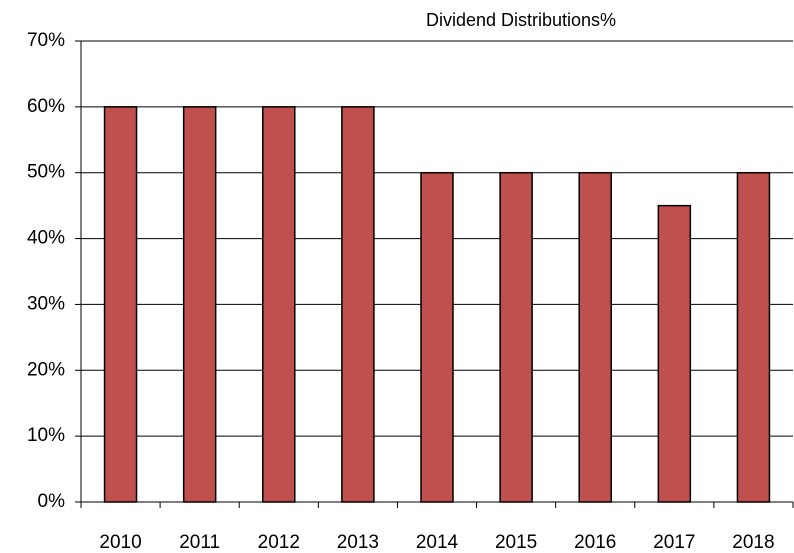  I want to click on y-tick-label: 10%, so click(46, 435).